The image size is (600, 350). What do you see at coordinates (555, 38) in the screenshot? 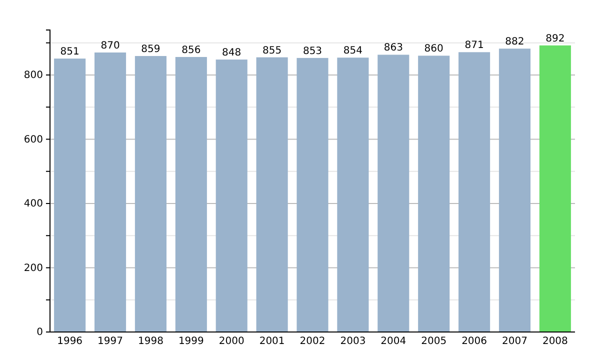
I see `data-label: 892` at bounding box center [555, 38].